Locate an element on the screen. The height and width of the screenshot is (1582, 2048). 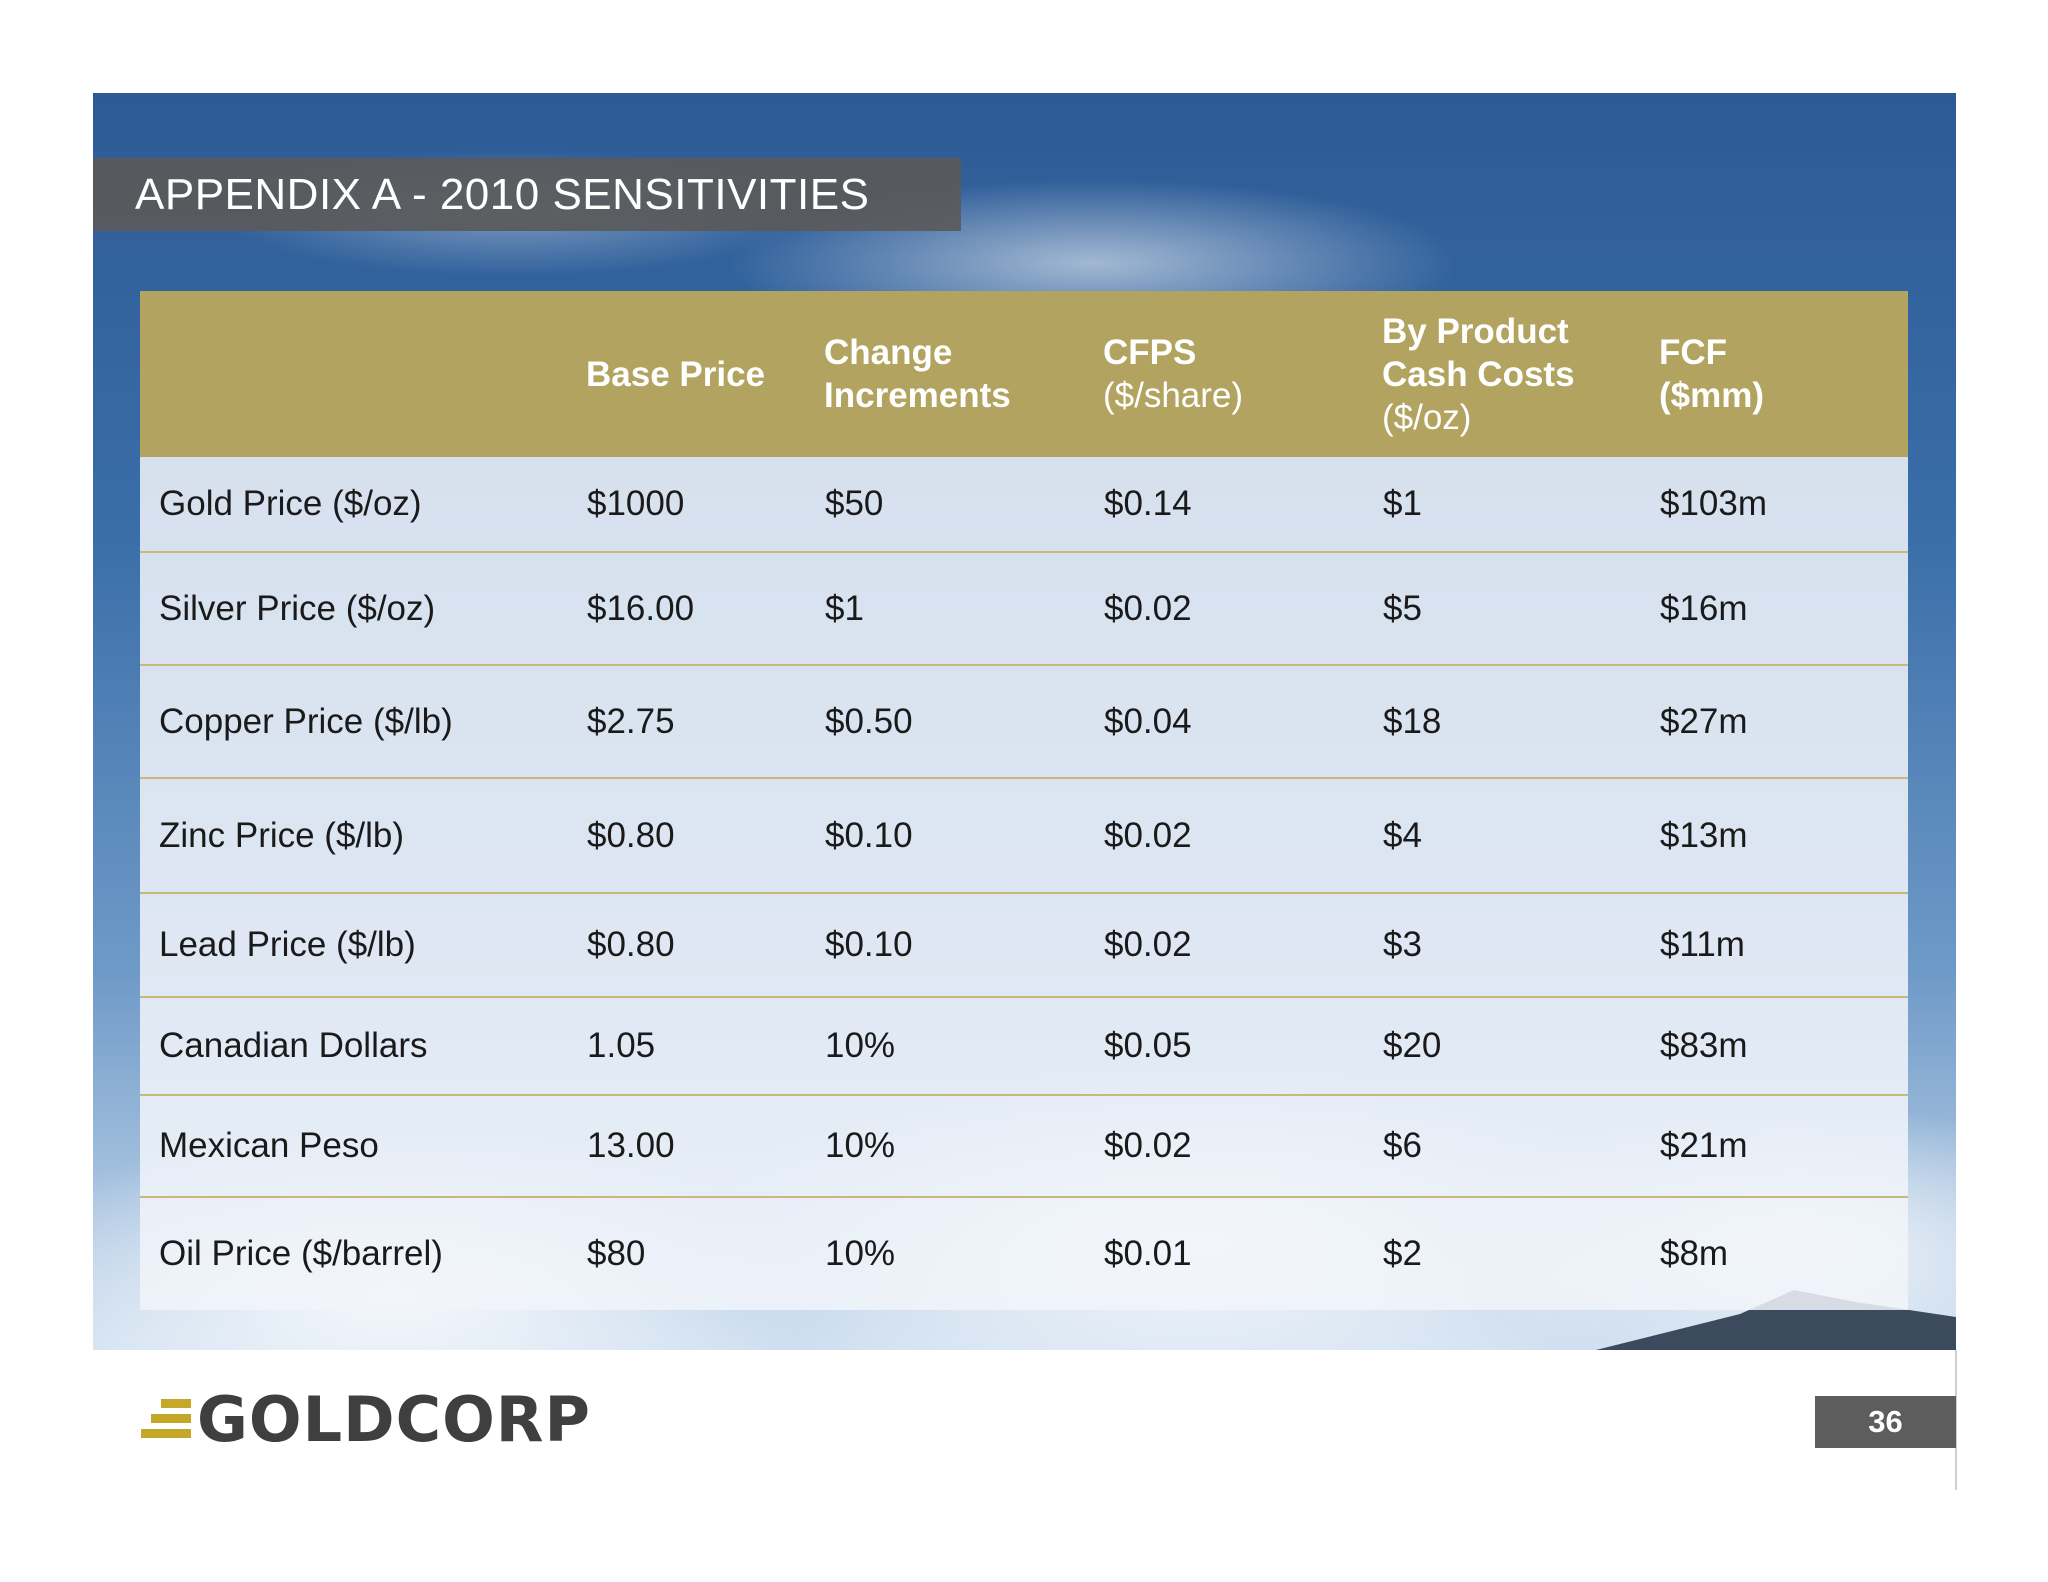
title-bar: APPENDIX A - 2010 SENSITIVITIES is located at coordinates (527, 194).